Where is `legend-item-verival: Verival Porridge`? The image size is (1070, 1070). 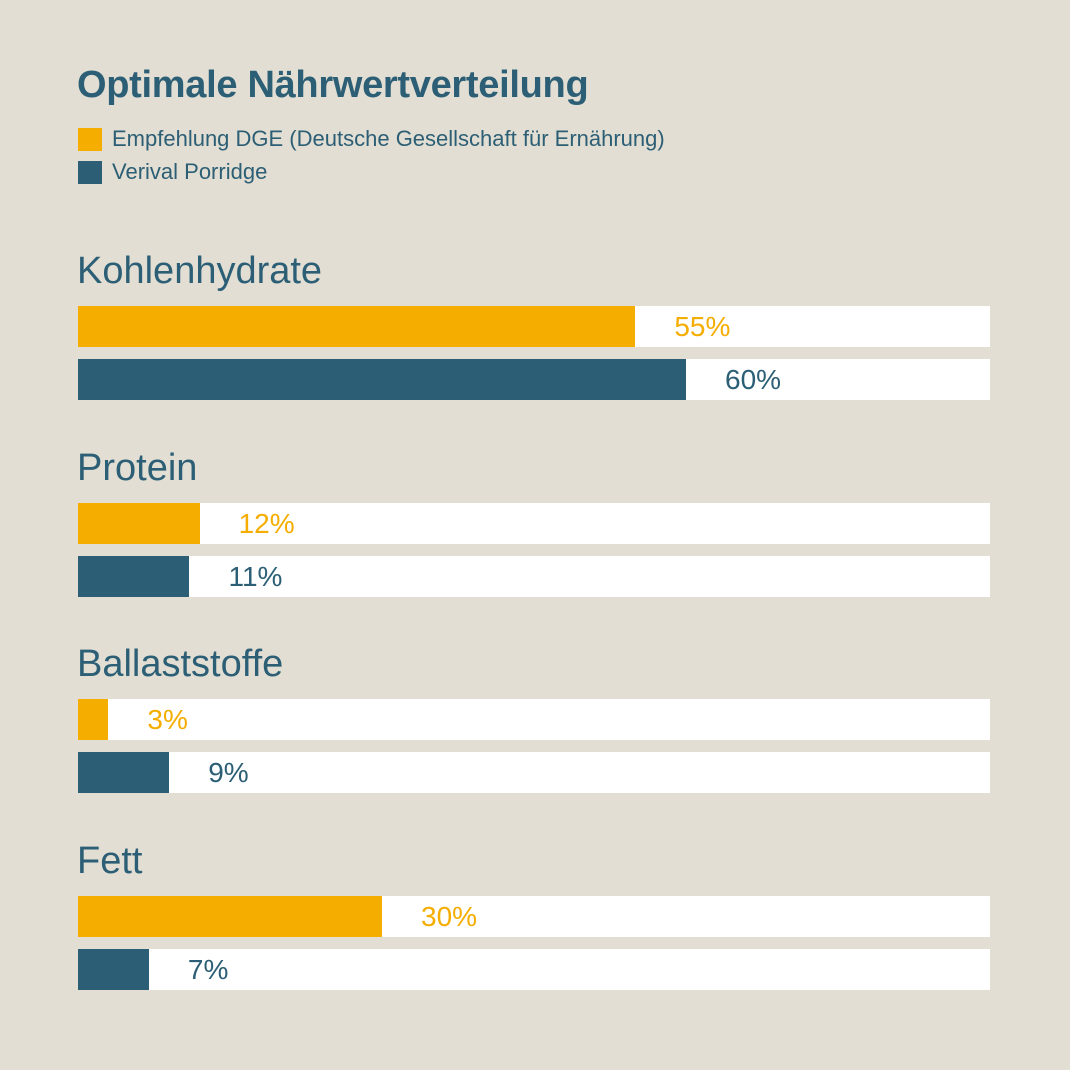
legend-item-verival: Verival Porridge is located at coordinates (173, 171).